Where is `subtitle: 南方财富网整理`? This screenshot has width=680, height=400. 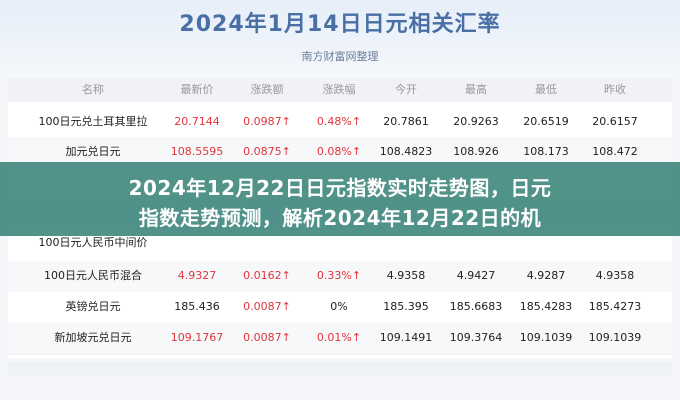 subtitle: 南方财富网整理 is located at coordinates (340, 56).